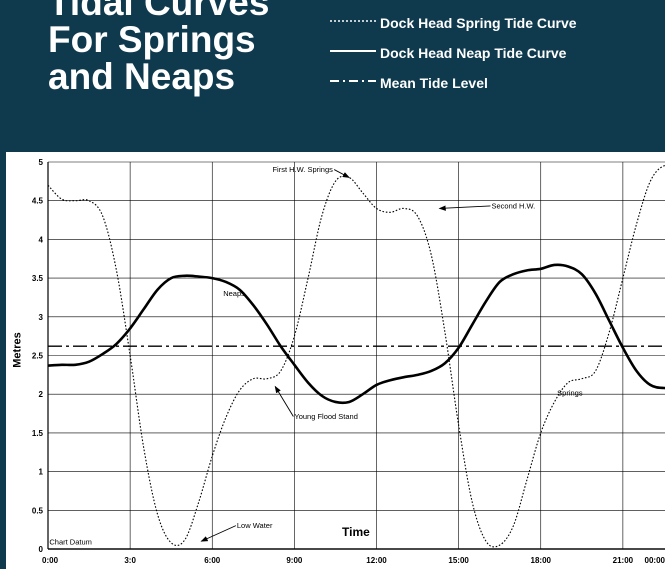 The width and height of the screenshot is (665, 569). I want to click on heading-line-2: For Springs, so click(152, 39).